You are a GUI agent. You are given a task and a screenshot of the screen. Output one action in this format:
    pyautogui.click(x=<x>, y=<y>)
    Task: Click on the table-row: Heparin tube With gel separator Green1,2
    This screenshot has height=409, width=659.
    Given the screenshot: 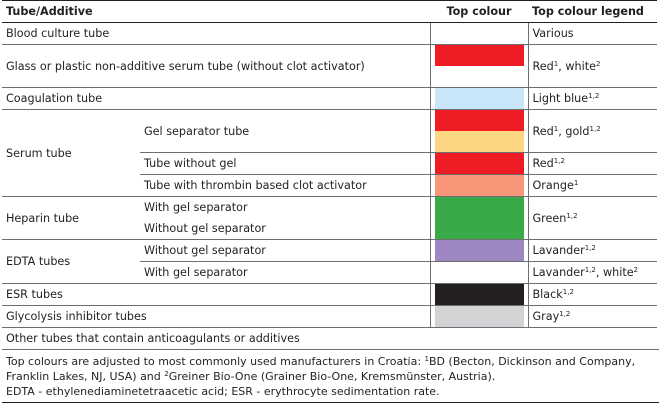 What is the action you would take?
    pyautogui.click(x=329, y=218)
    